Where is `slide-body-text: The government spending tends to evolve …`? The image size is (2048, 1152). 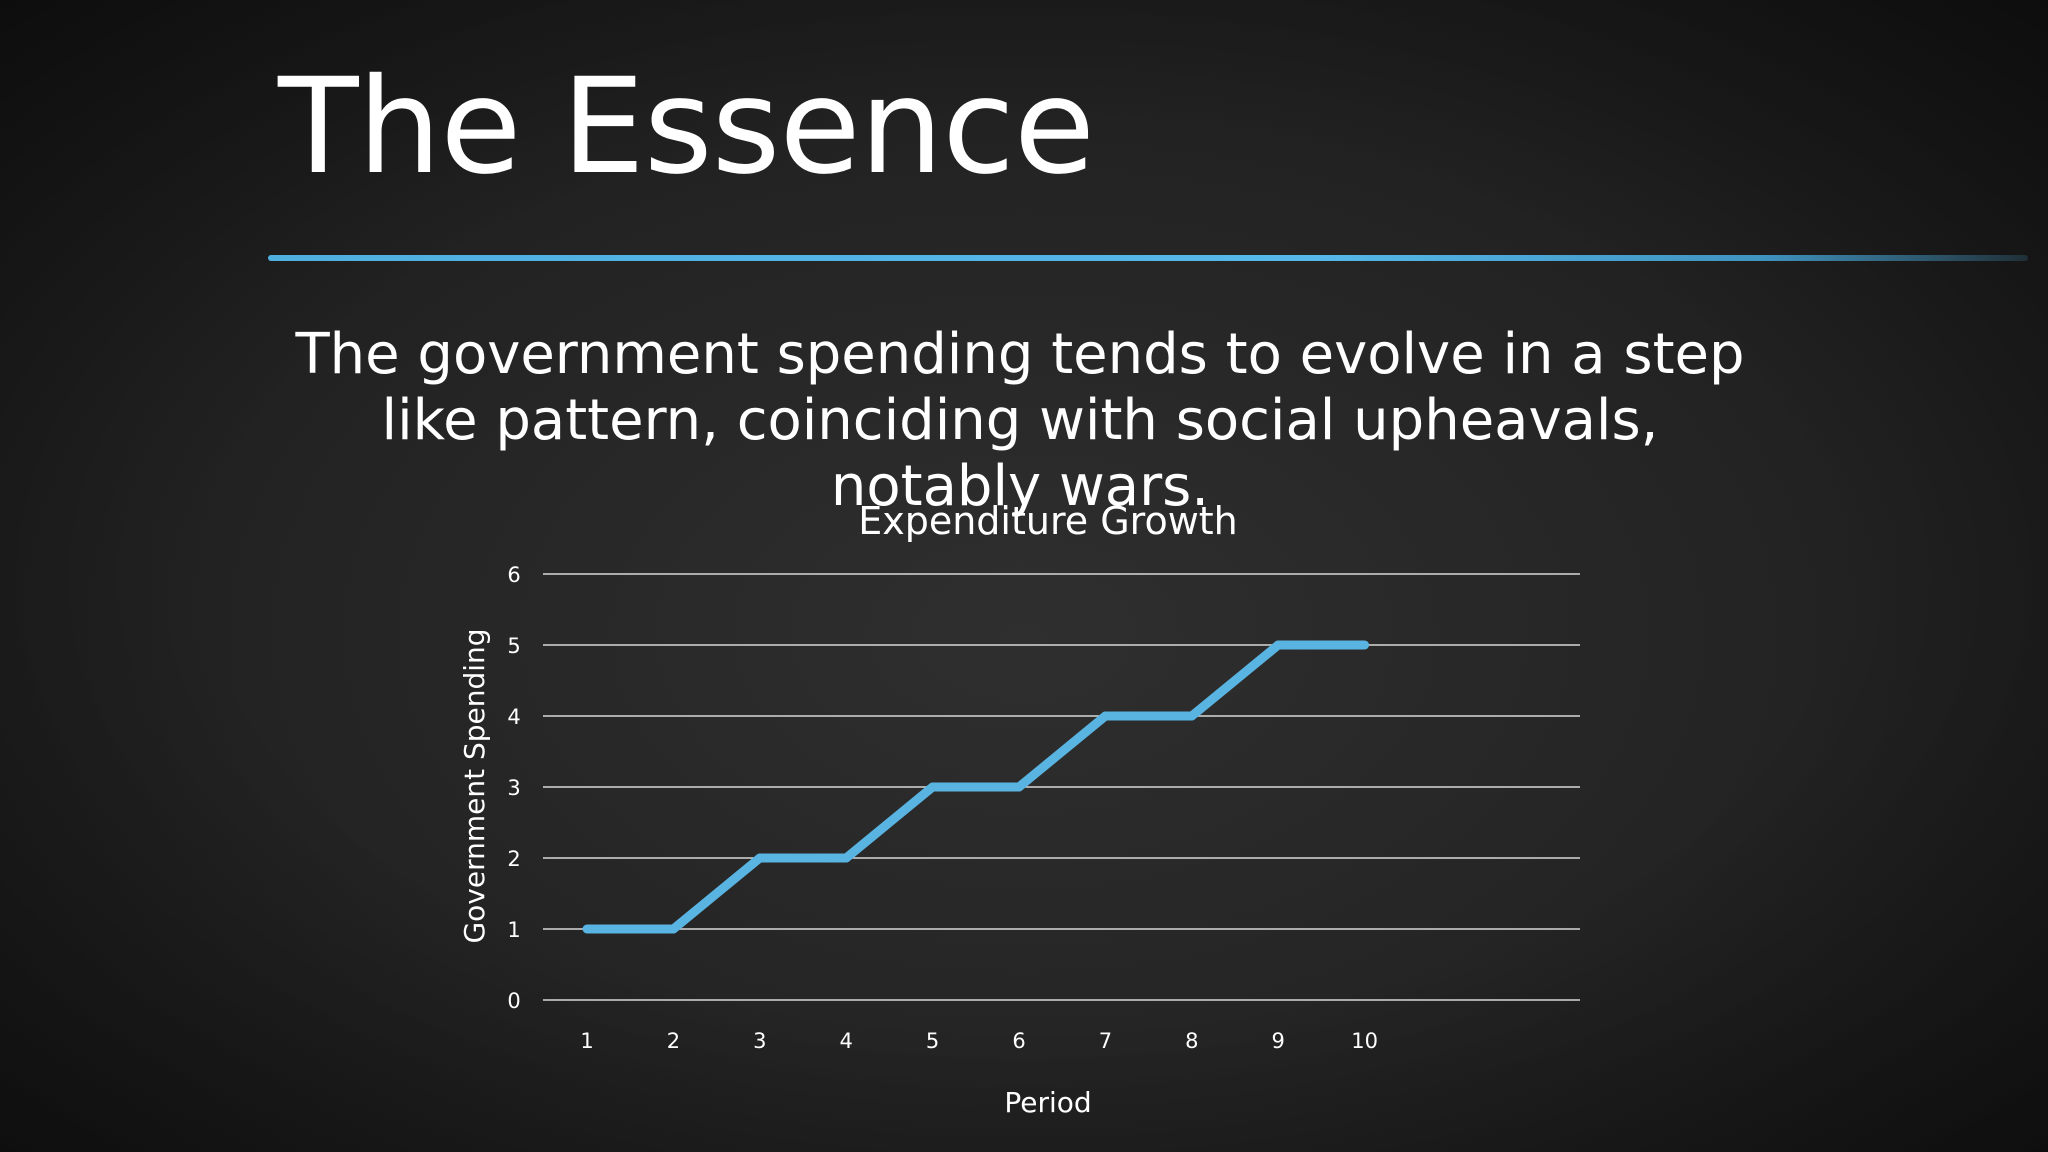
slide-body-text: The government spending tends to evolve … is located at coordinates (1020, 420).